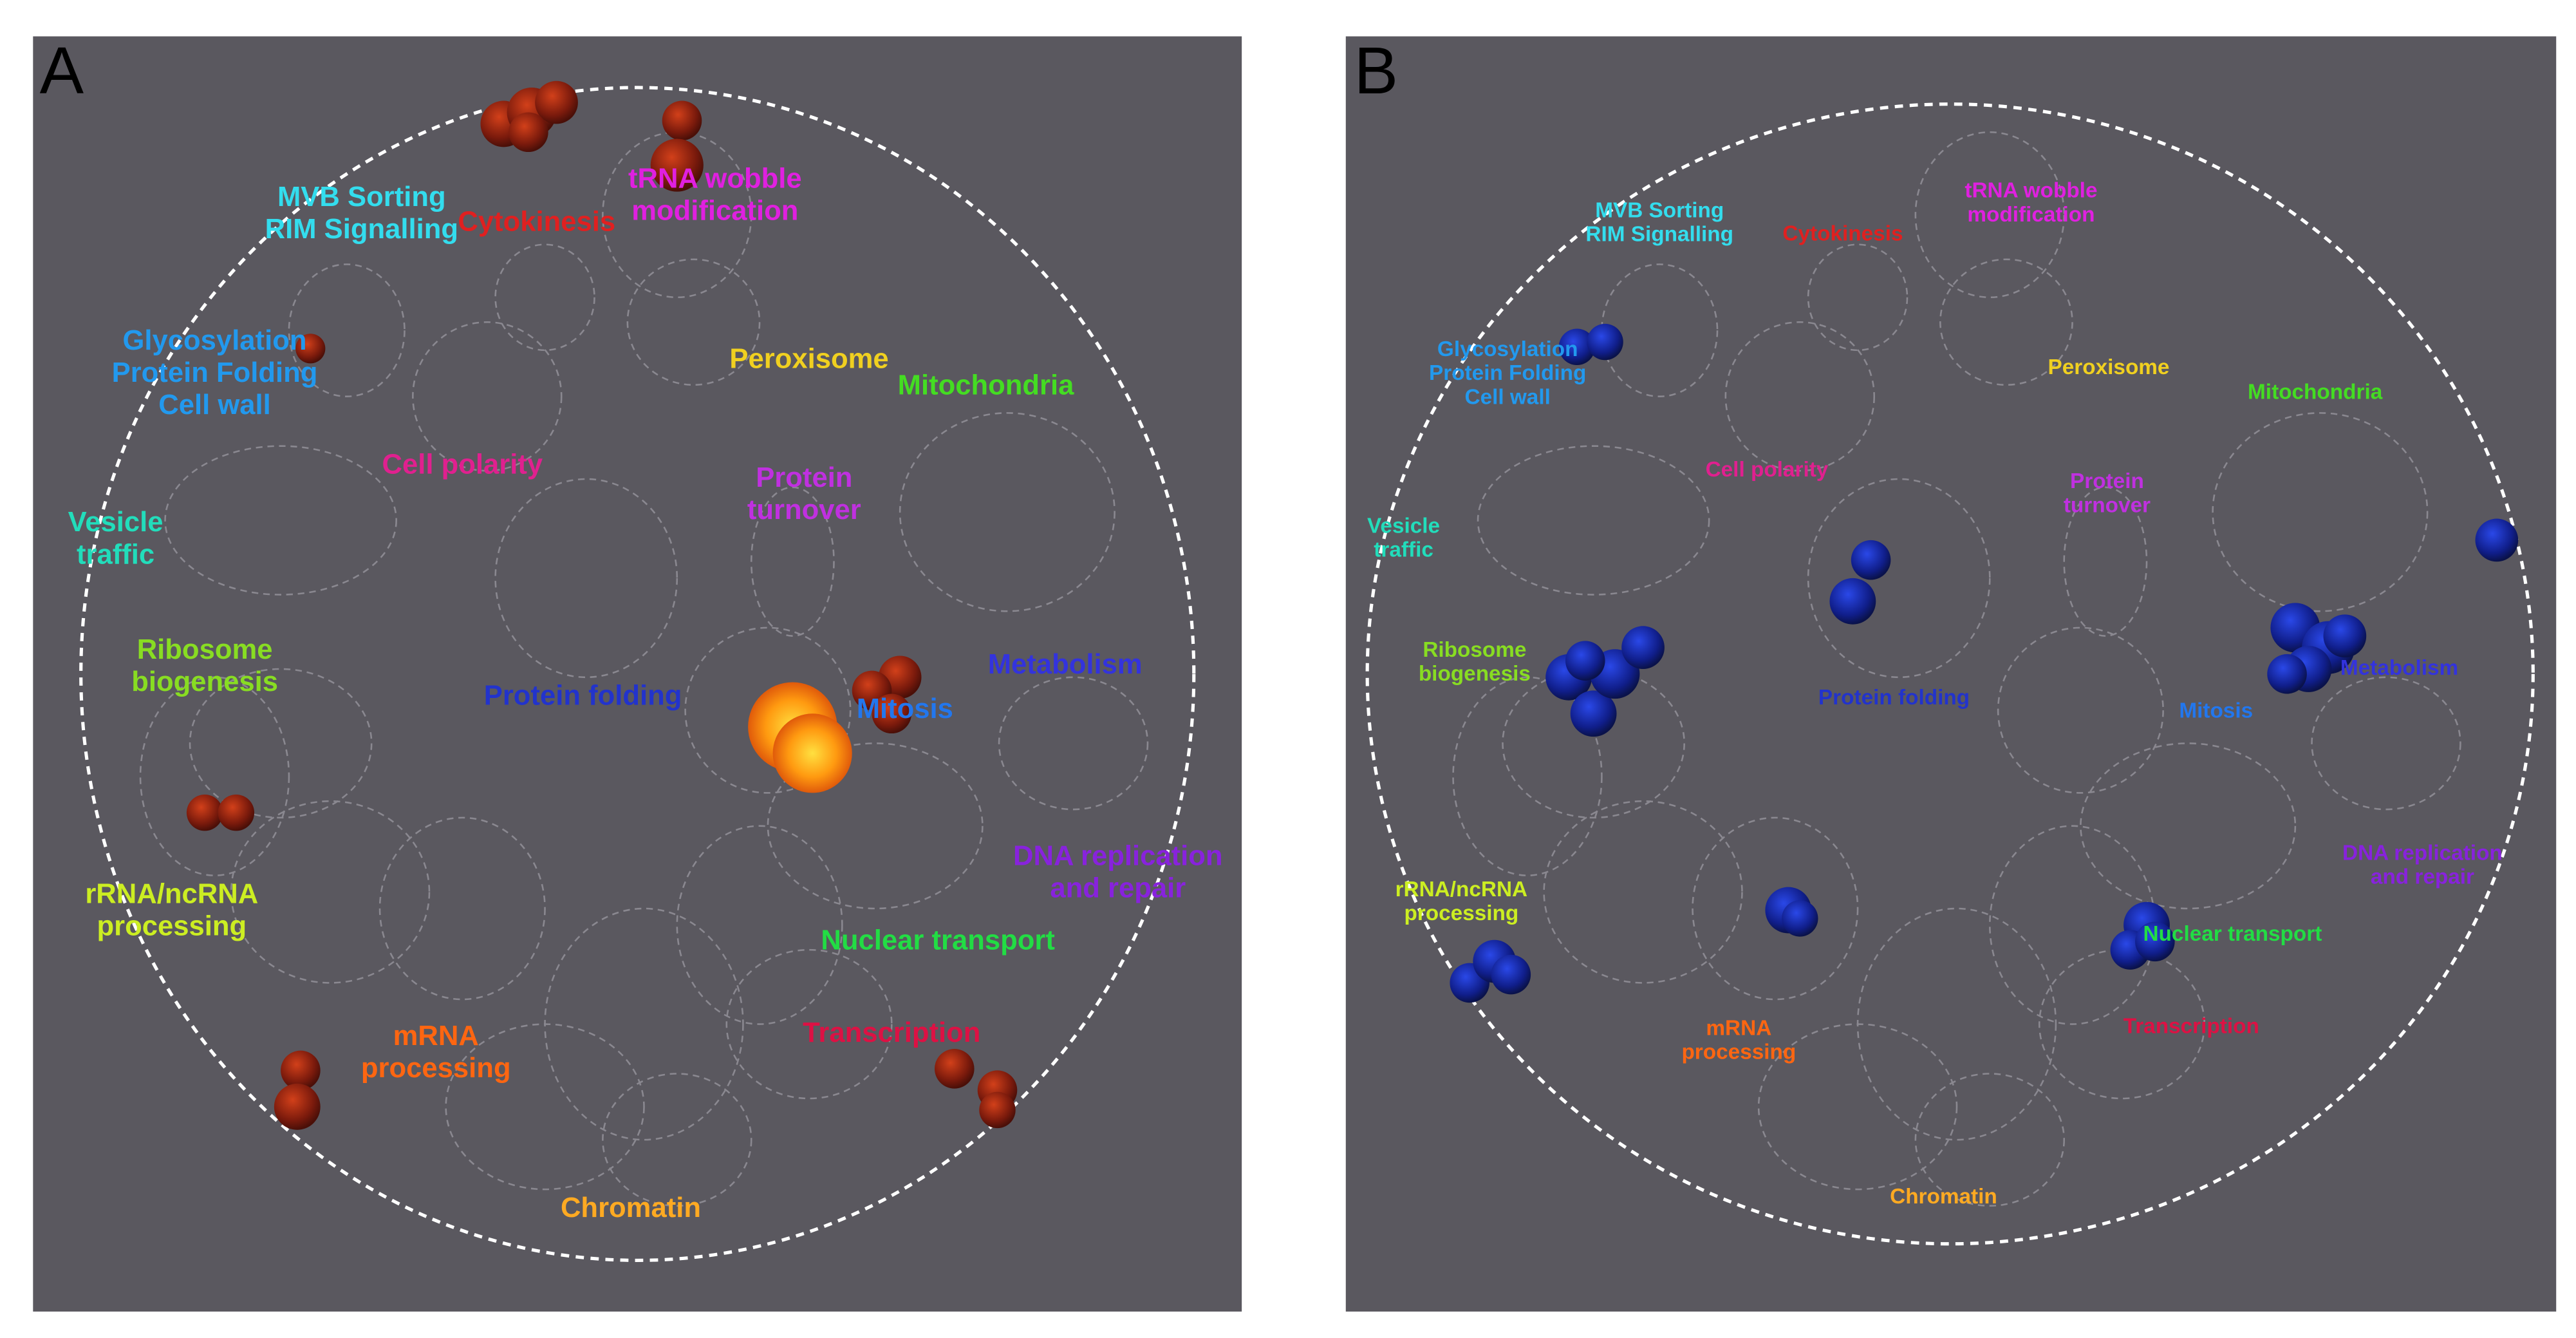 The image size is (2576, 1338). Describe the element at coordinates (714, 210) in the screenshot. I see `label-line: modification` at that location.